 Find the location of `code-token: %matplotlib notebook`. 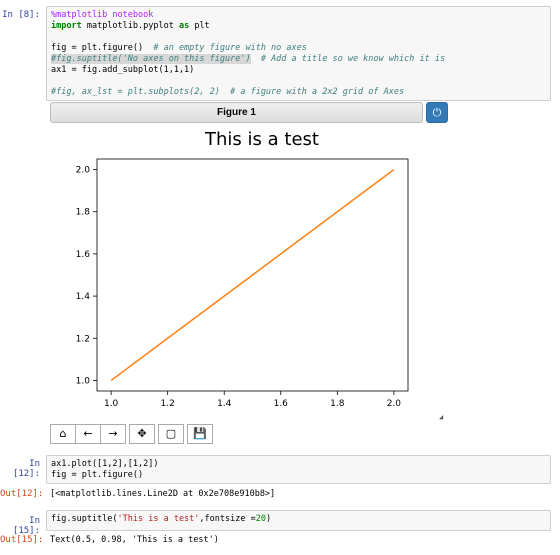

code-token: %matplotlib notebook is located at coordinates (102, 15).